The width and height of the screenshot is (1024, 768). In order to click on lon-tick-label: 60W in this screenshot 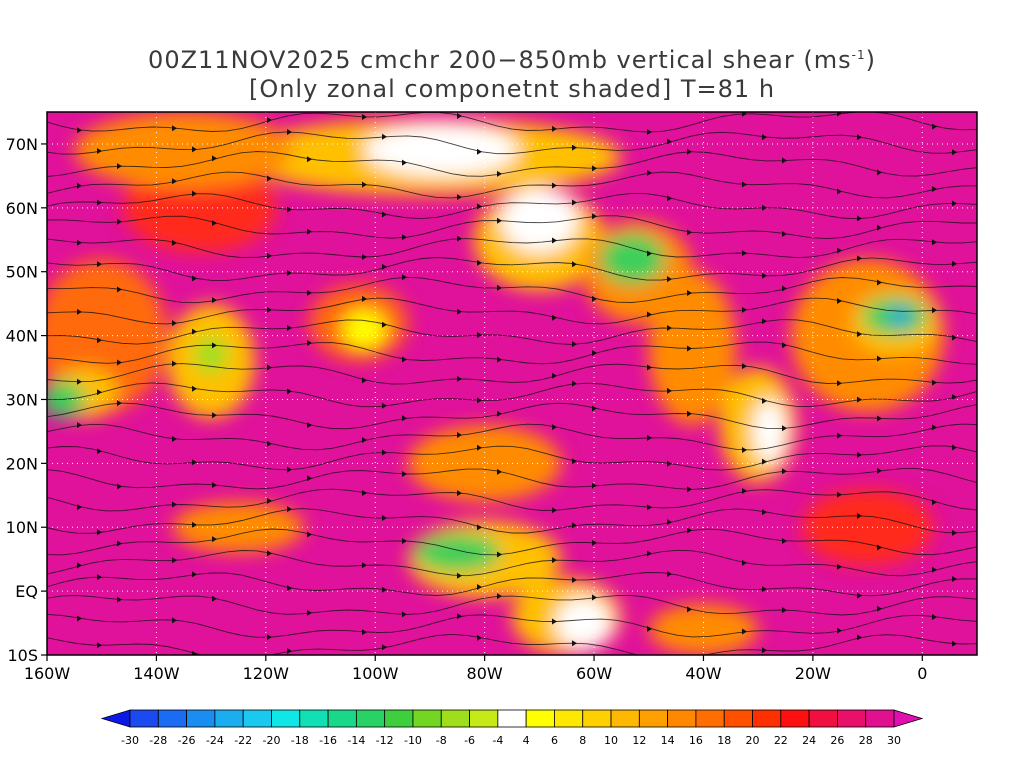, I will do `click(594, 673)`.